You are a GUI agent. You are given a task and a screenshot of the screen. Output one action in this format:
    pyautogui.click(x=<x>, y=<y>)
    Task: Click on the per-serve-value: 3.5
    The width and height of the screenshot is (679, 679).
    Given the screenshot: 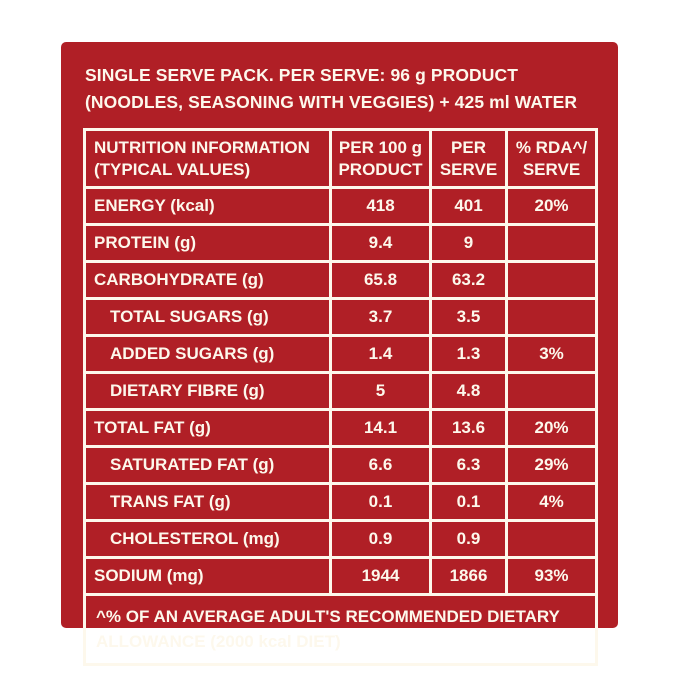 What is the action you would take?
    pyautogui.click(x=468, y=316)
    